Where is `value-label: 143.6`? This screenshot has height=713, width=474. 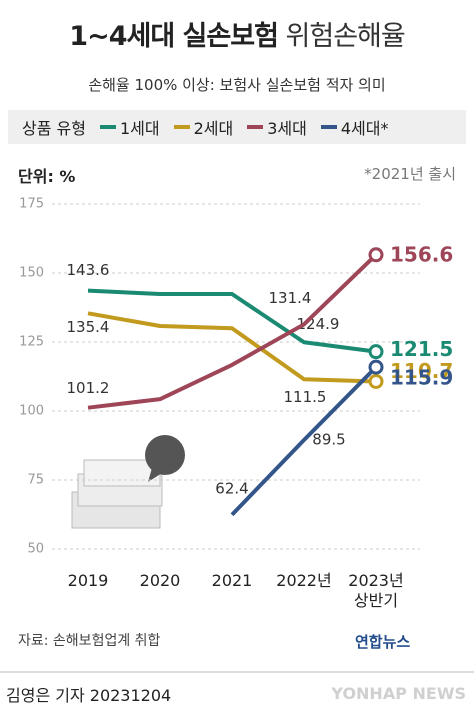 value-label: 143.6 is located at coordinates (88, 270).